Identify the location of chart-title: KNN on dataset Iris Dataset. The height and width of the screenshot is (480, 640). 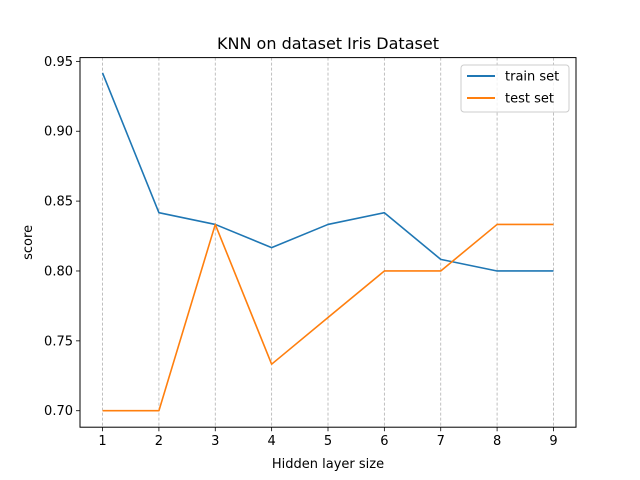
(328, 43).